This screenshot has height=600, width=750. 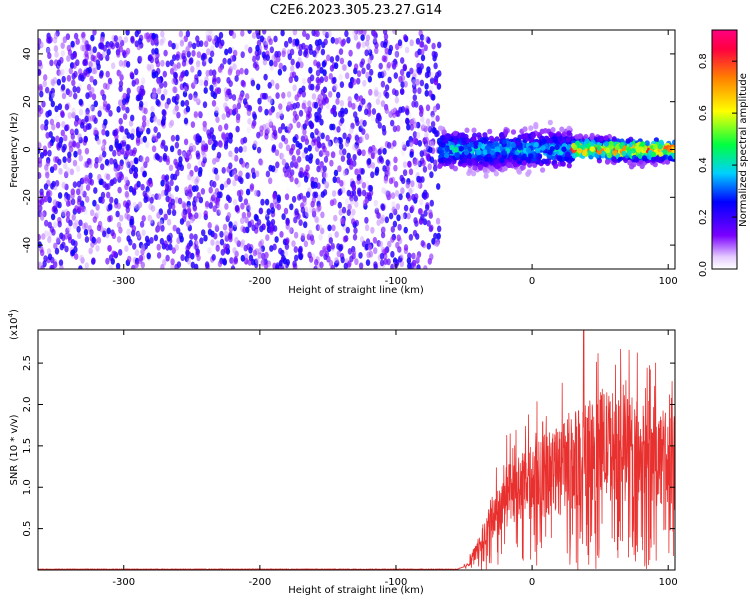 What do you see at coordinates (27, 54) in the screenshot?
I see `heatmap-y-tick-label: 40` at bounding box center [27, 54].